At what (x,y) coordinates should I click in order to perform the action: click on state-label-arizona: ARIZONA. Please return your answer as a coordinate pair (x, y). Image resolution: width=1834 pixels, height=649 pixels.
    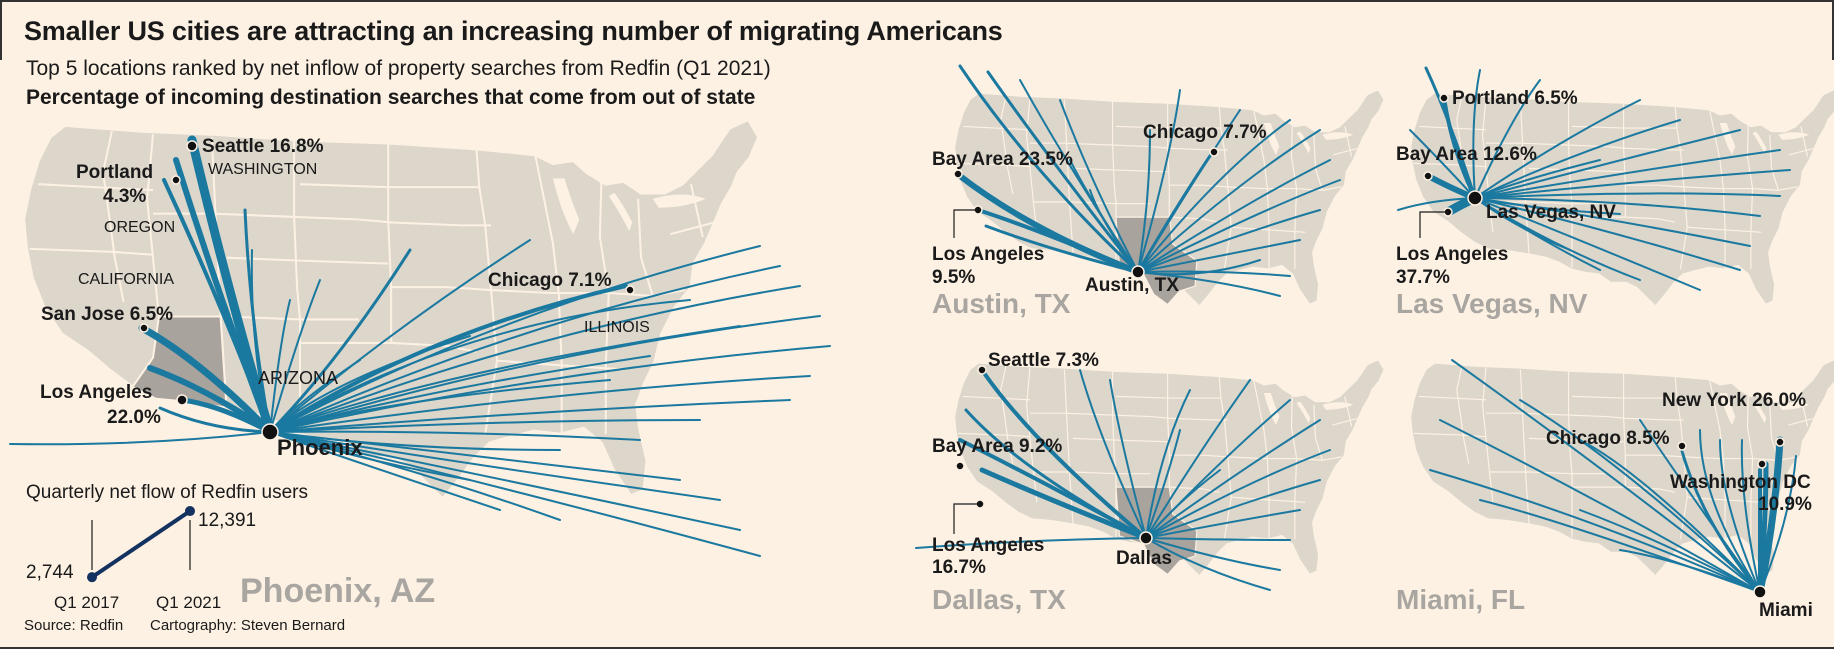
    Looking at the image, I should click on (298, 378).